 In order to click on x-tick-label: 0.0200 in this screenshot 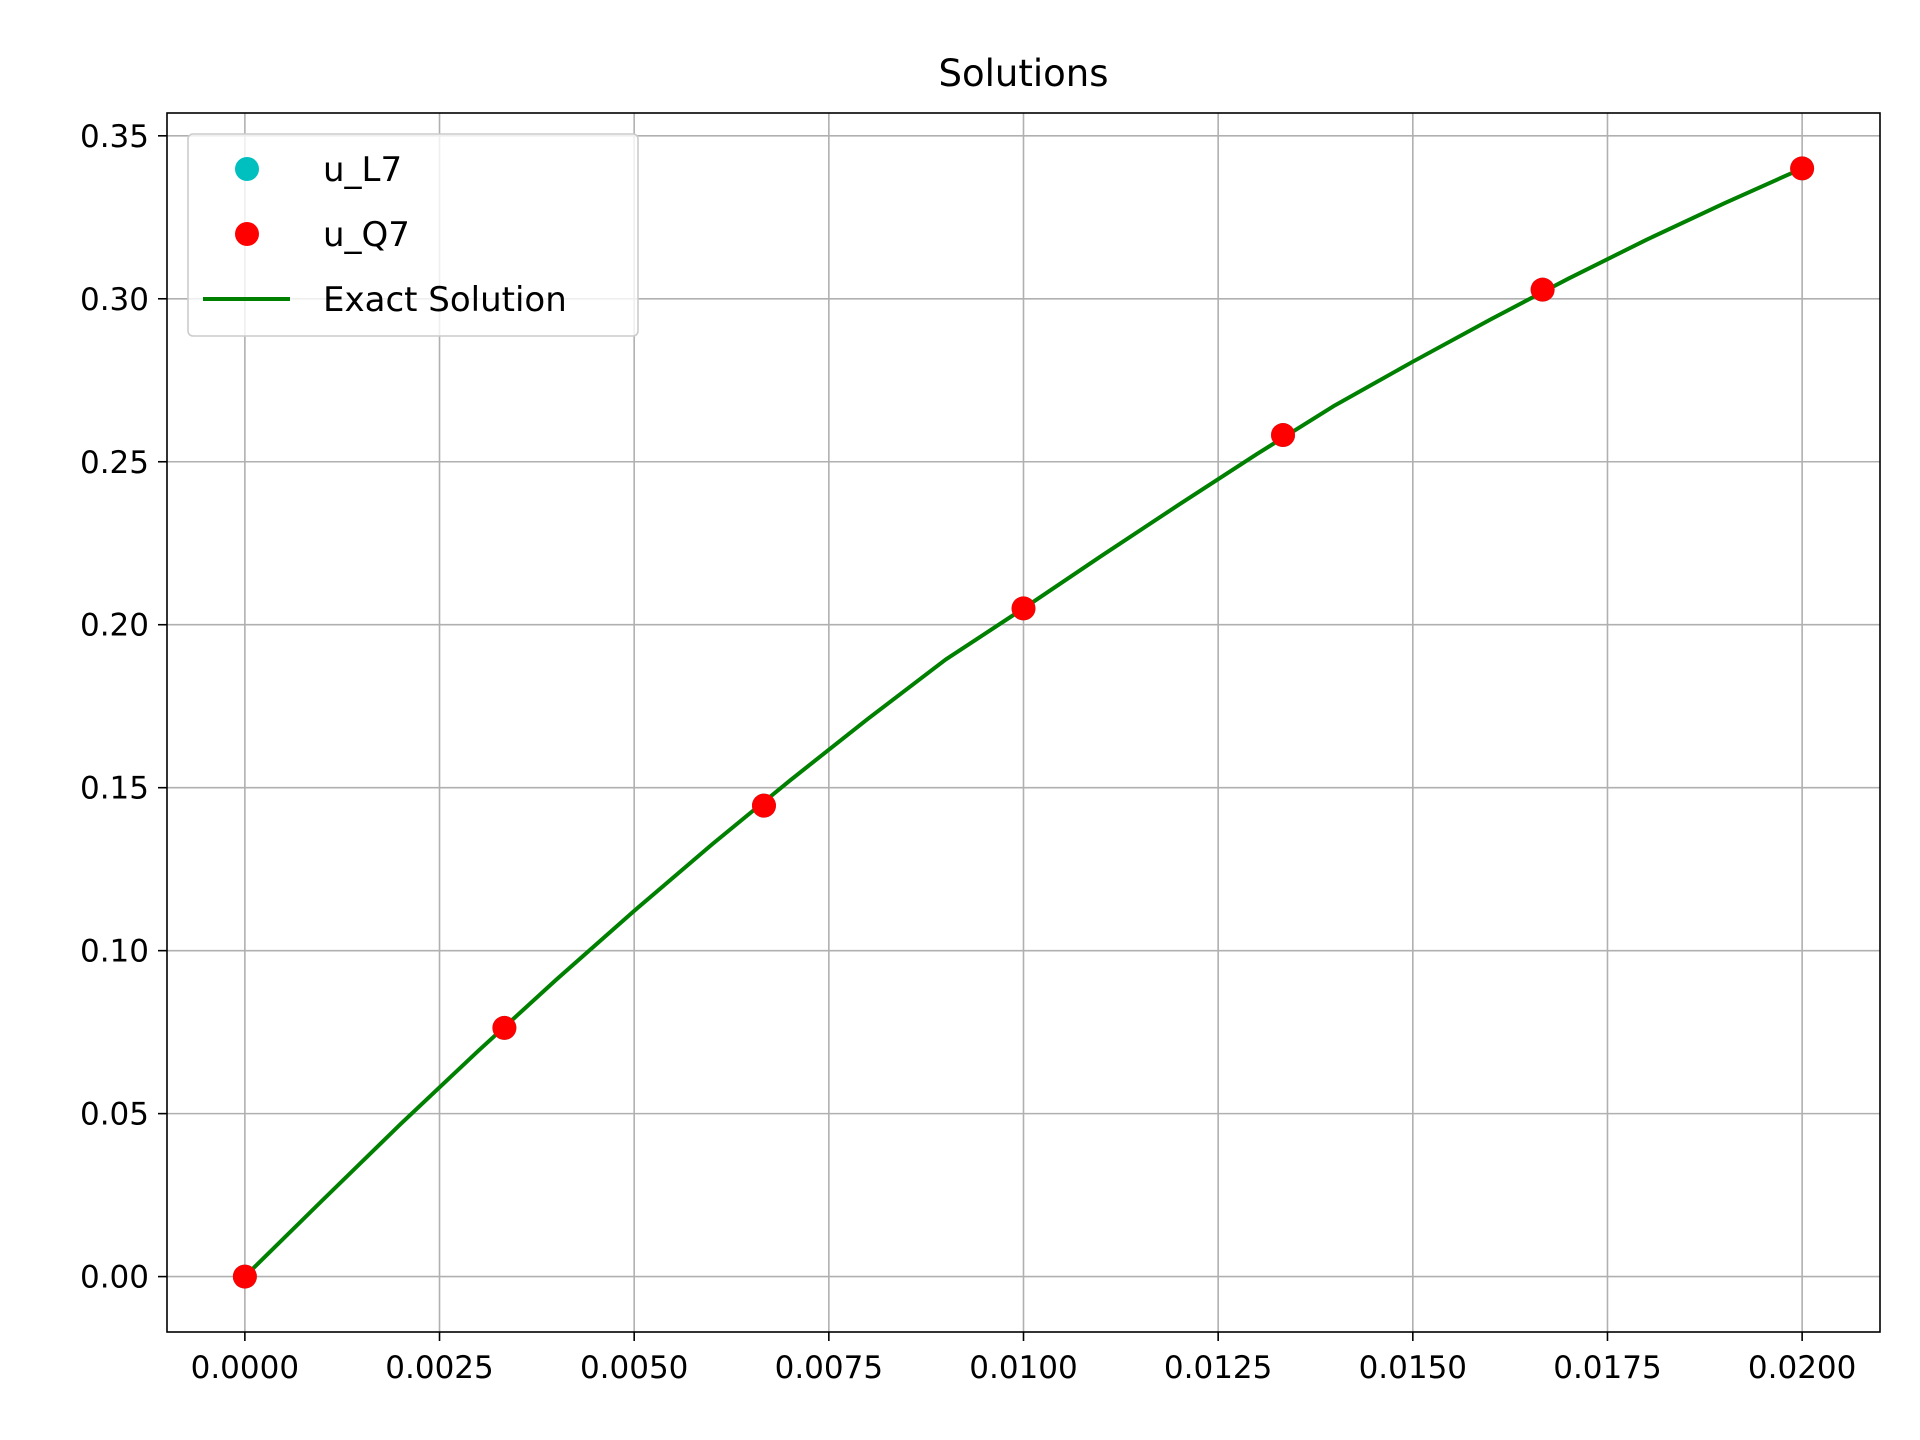, I will do `click(1802, 1368)`.